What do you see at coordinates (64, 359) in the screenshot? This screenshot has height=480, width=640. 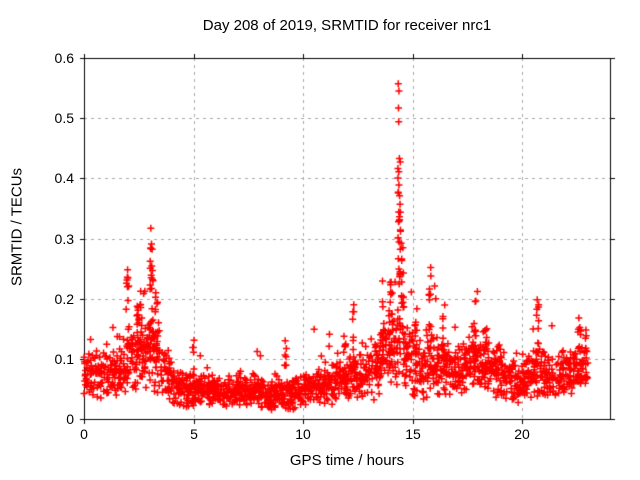 I see `y-tick-label: 0.1` at bounding box center [64, 359].